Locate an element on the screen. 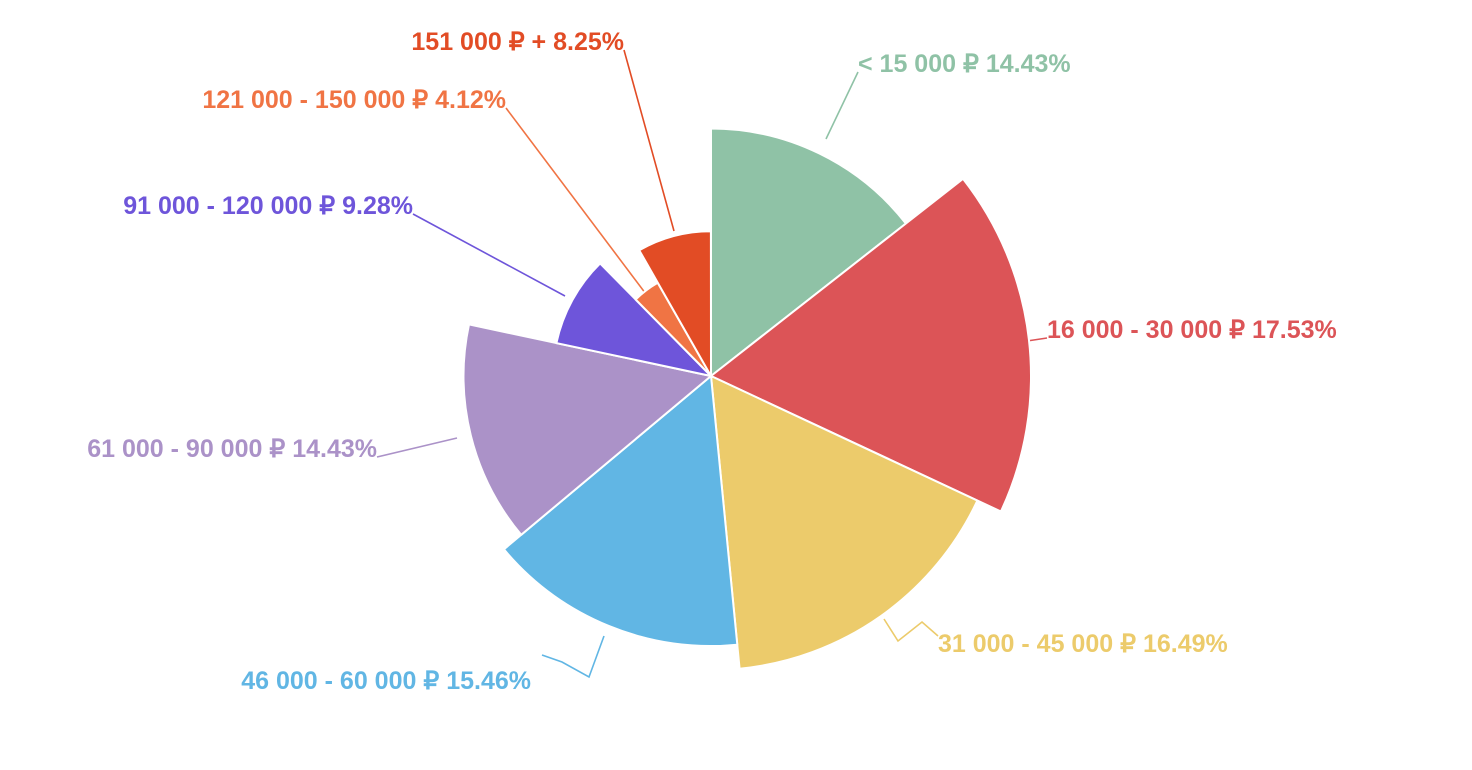 This screenshot has height=770, width=1472. slice-label-percent-6: 9.28% is located at coordinates (374, 206).